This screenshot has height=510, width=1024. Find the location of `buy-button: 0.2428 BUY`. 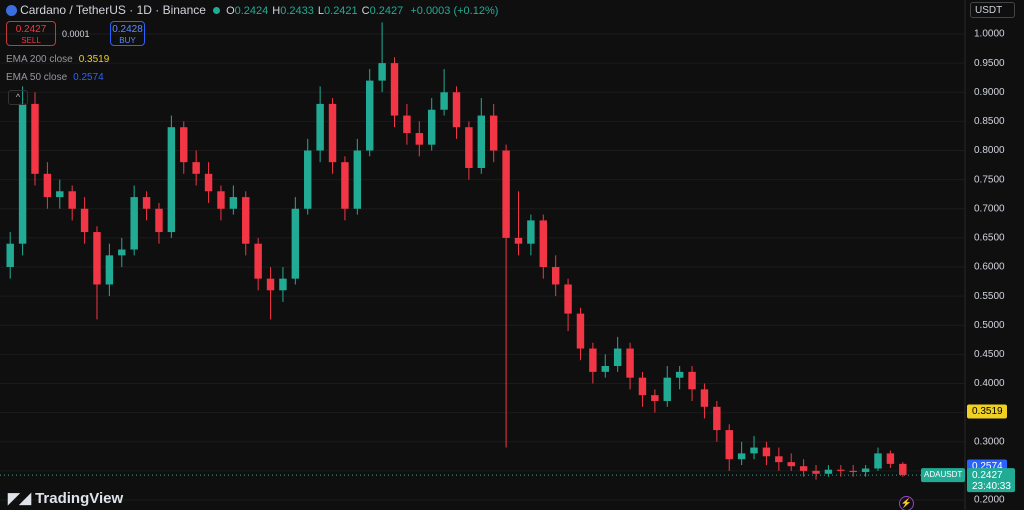

buy-button: 0.2428 BUY is located at coordinates (127, 33).